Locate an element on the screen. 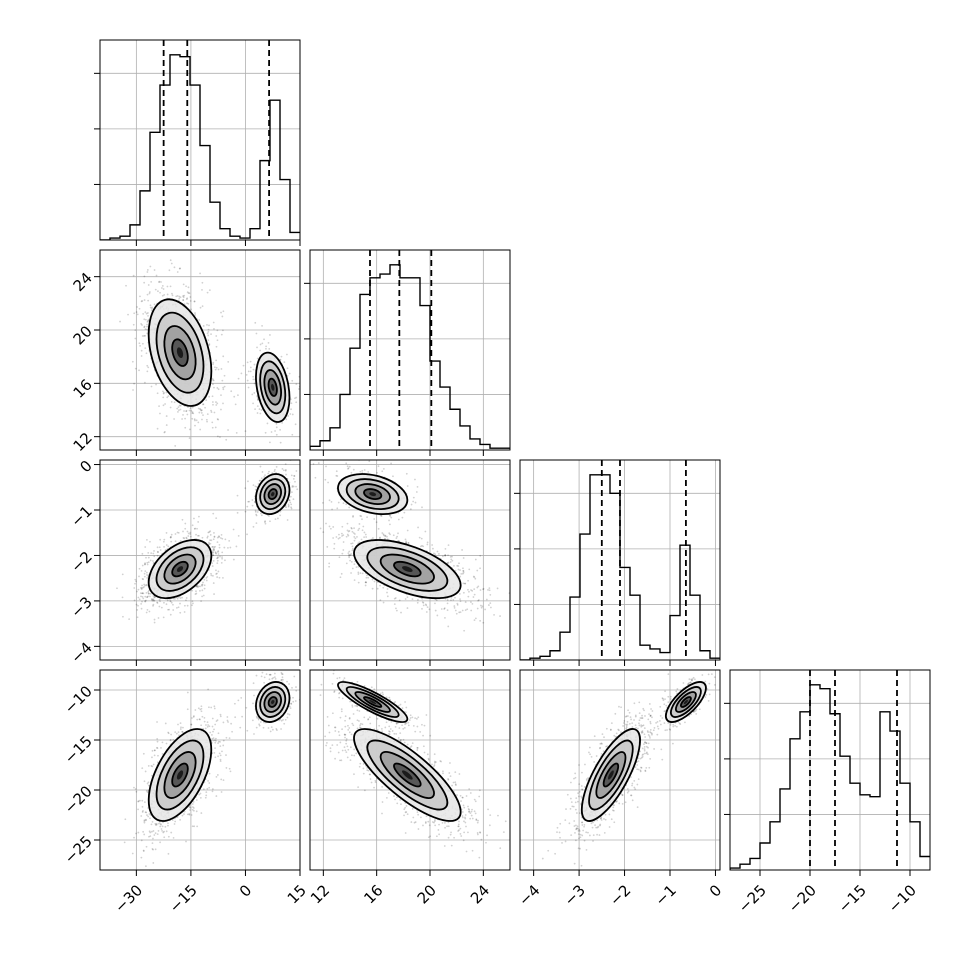 This screenshot has width=970, height=970. density-fill is located at coordinates (180, 569).